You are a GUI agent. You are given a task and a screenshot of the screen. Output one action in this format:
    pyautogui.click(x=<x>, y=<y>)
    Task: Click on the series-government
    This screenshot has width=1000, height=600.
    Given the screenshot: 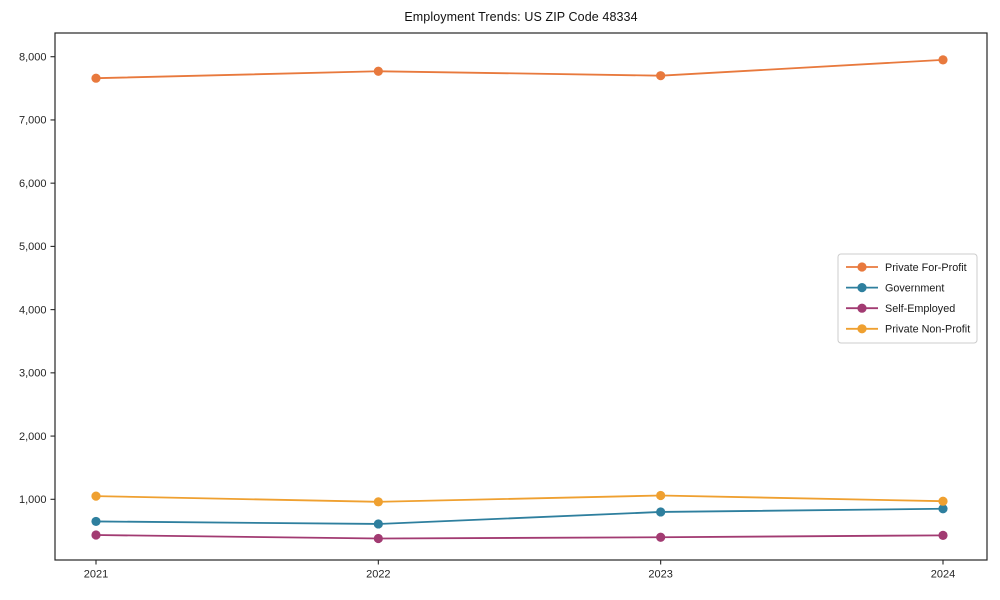 What is the action you would take?
    pyautogui.click(x=519, y=516)
    